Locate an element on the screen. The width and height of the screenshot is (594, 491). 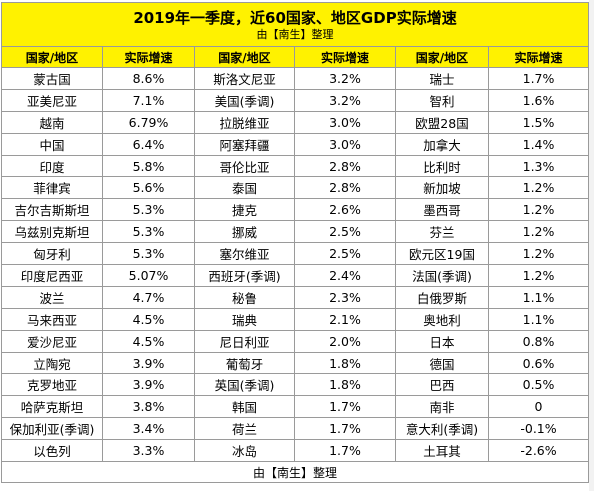
growth-cell: 5.07% is located at coordinates (148, 275).